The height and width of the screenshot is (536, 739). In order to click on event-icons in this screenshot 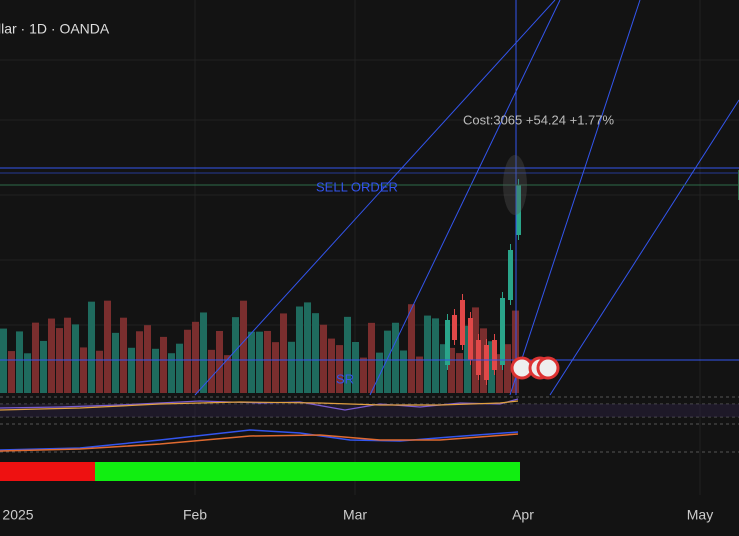, I will do `click(535, 368)`.